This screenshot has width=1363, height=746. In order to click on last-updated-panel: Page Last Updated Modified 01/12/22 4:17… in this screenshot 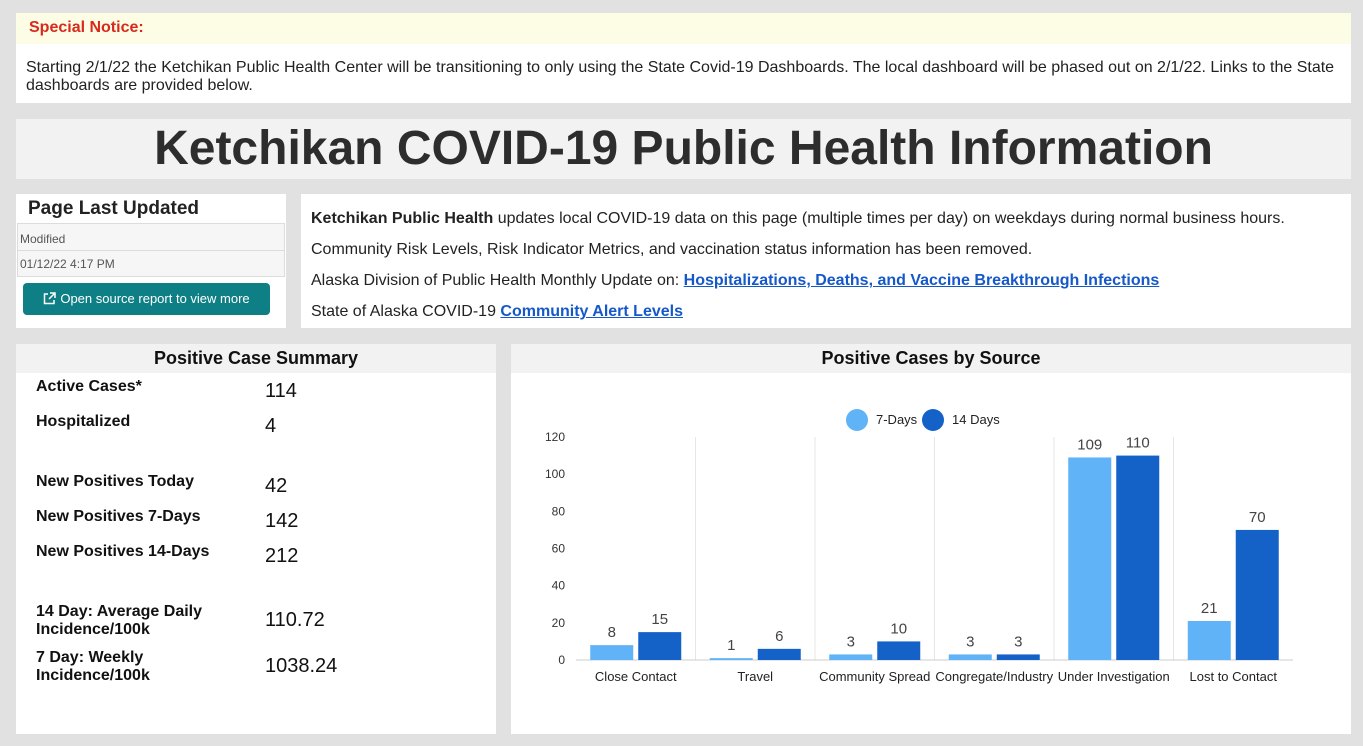, I will do `click(151, 261)`.